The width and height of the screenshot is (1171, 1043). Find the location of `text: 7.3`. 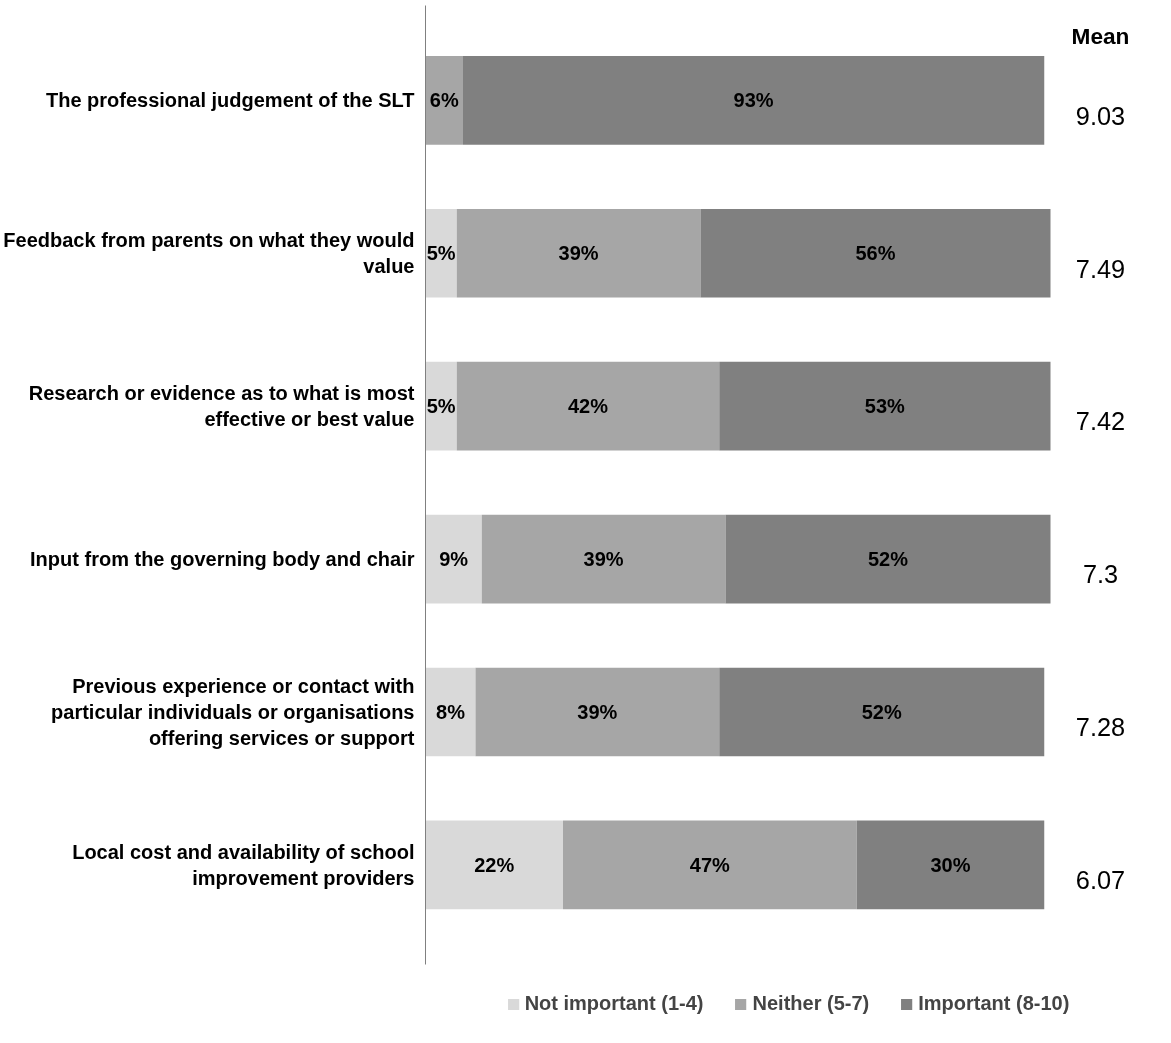

text: 7.3 is located at coordinates (1100, 574).